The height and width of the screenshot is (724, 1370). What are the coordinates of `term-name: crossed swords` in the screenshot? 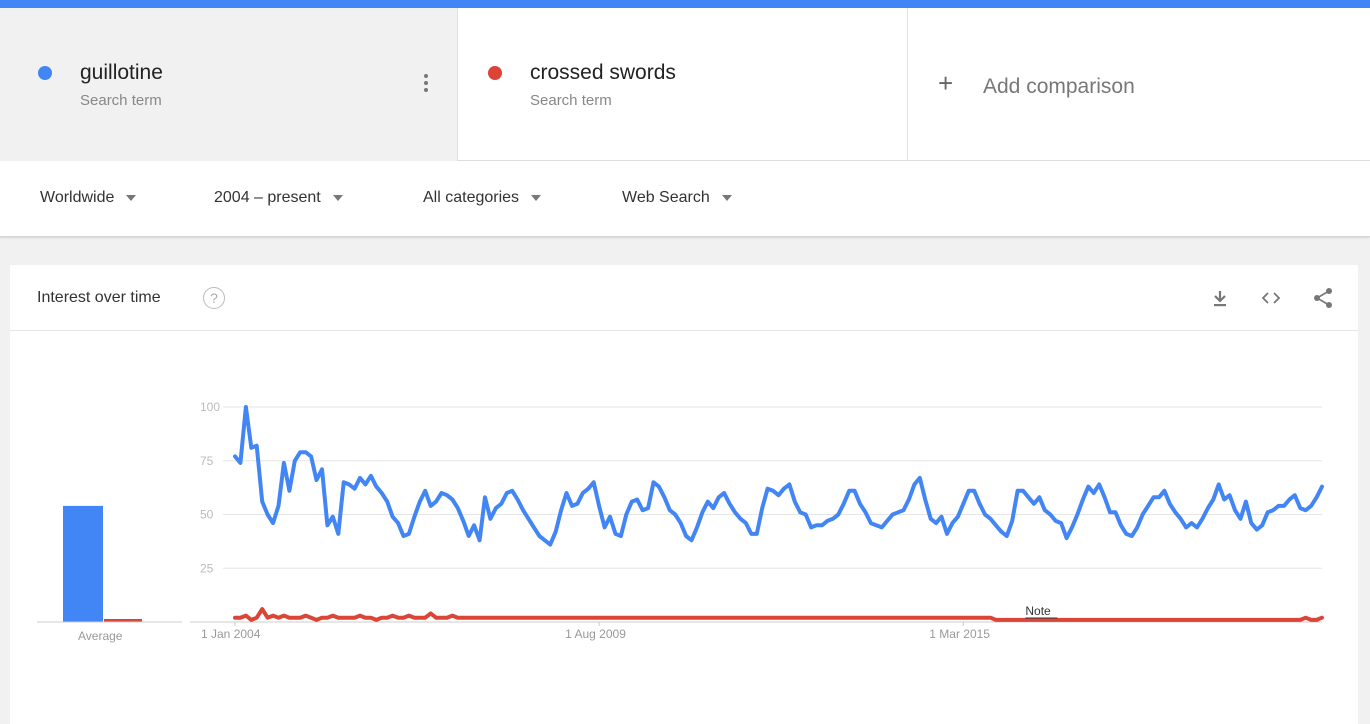 It's located at (603, 72).